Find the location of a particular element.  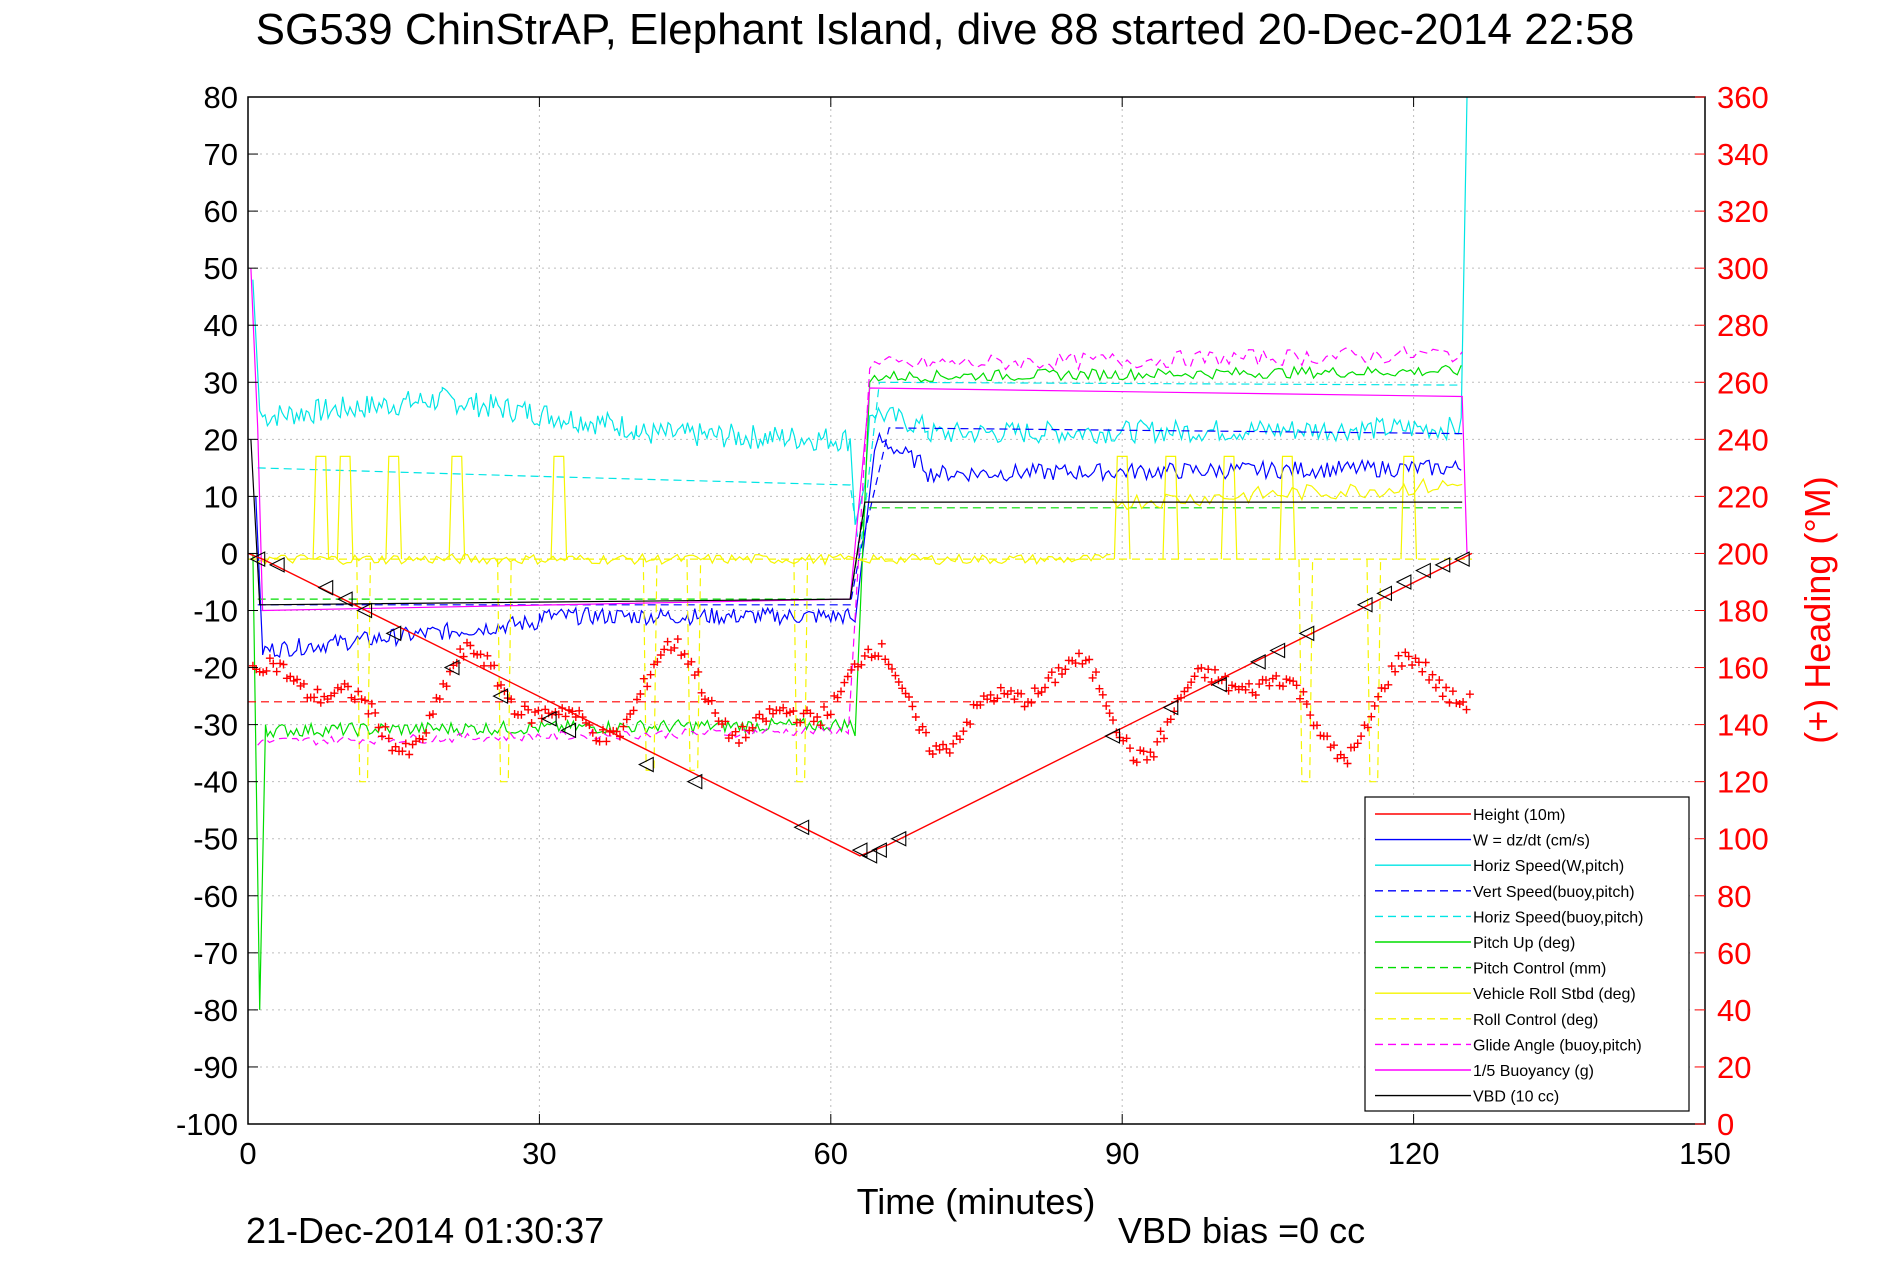

y-tick-label: -60 is located at coordinates (215, 896).